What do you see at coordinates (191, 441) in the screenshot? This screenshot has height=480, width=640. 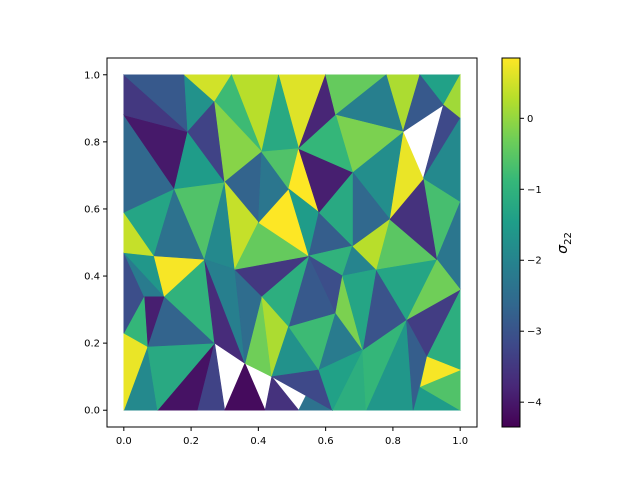 I see `x-tick-label: 0.2` at bounding box center [191, 441].